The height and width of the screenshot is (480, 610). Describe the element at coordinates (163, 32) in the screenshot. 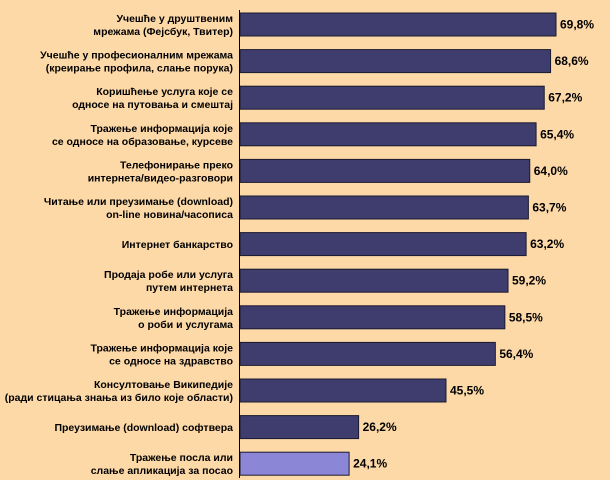

I see `category-label-1-line-2: мрежама (Фејсбук, Твитер)` at that location.